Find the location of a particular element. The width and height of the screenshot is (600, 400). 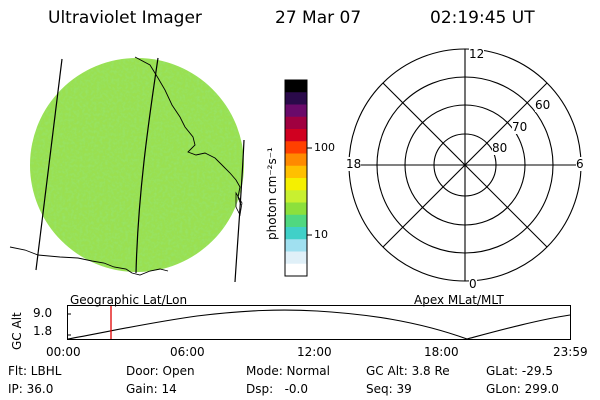

colorbar-tick-100: 100 is located at coordinates (324, 147).